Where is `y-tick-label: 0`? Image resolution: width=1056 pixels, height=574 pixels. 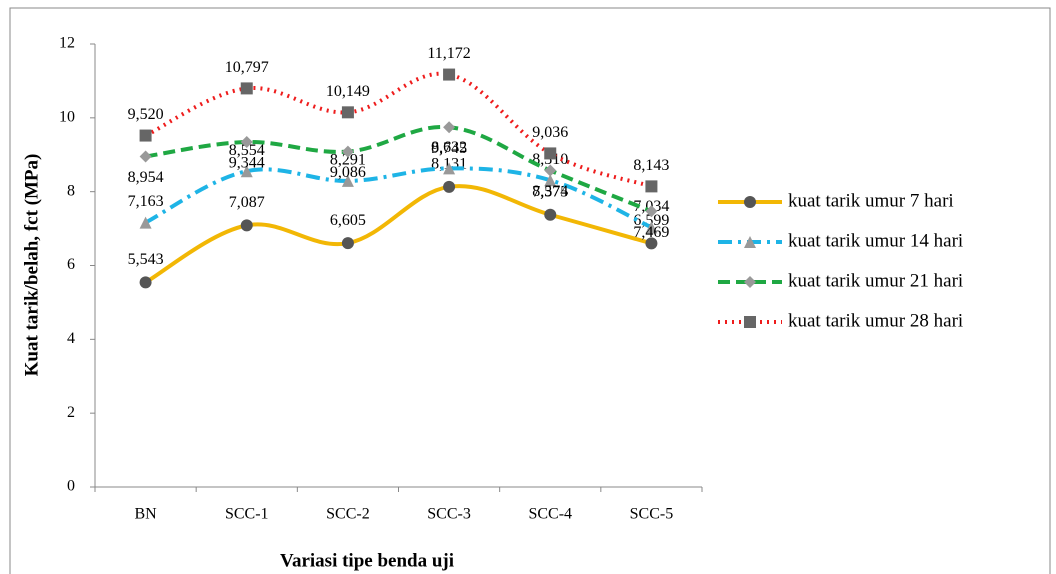 y-tick-label: 0 is located at coordinates (71, 486).